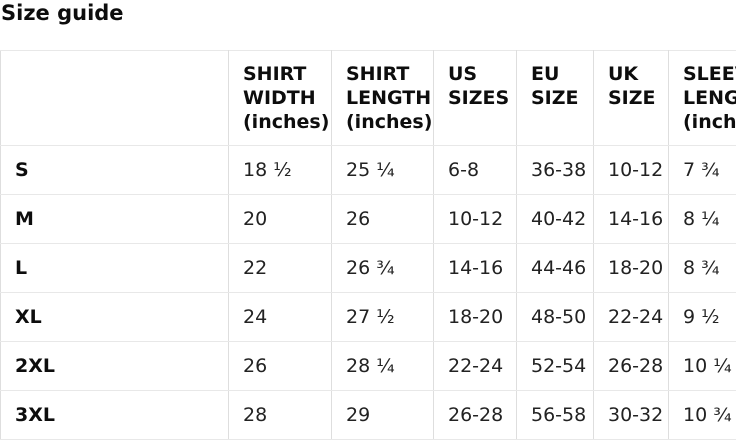 The height and width of the screenshot is (442, 736). Describe the element at coordinates (382, 98) in the screenshot. I see `header-cell-shirt-length: SHIRT LENGTH (inches)` at that location.